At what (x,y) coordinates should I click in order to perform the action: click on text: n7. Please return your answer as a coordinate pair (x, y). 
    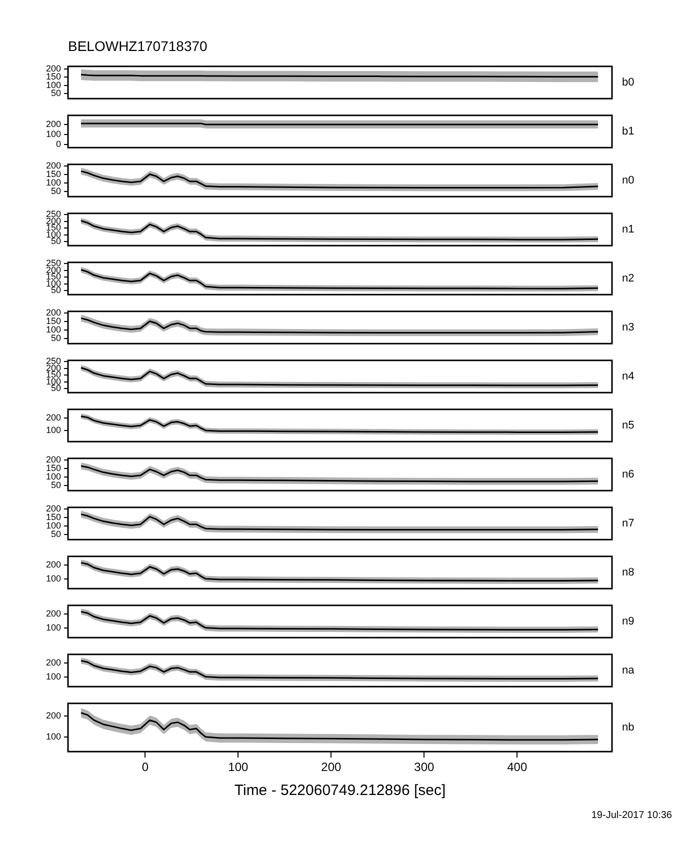
    Looking at the image, I should click on (628, 524).